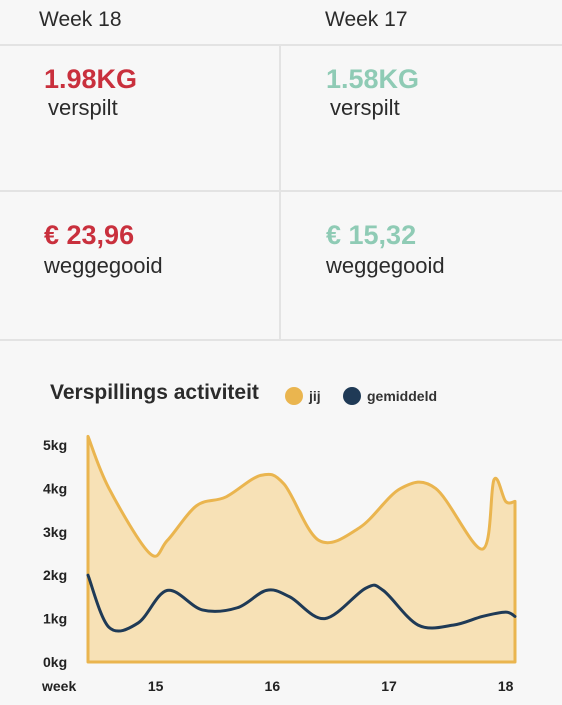  Describe the element at coordinates (80, 19) in the screenshot. I see `current-week-label: Week 18` at that location.